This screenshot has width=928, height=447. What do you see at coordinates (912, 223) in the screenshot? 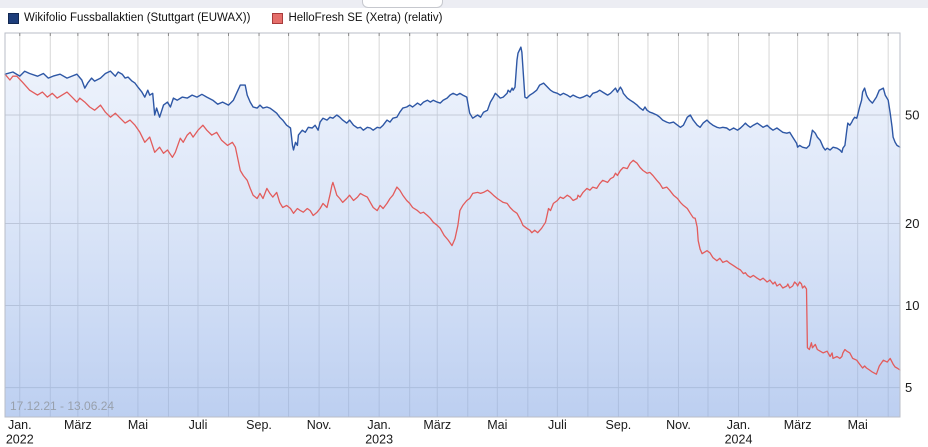
I see `y-axis-label: 20` at bounding box center [912, 223].